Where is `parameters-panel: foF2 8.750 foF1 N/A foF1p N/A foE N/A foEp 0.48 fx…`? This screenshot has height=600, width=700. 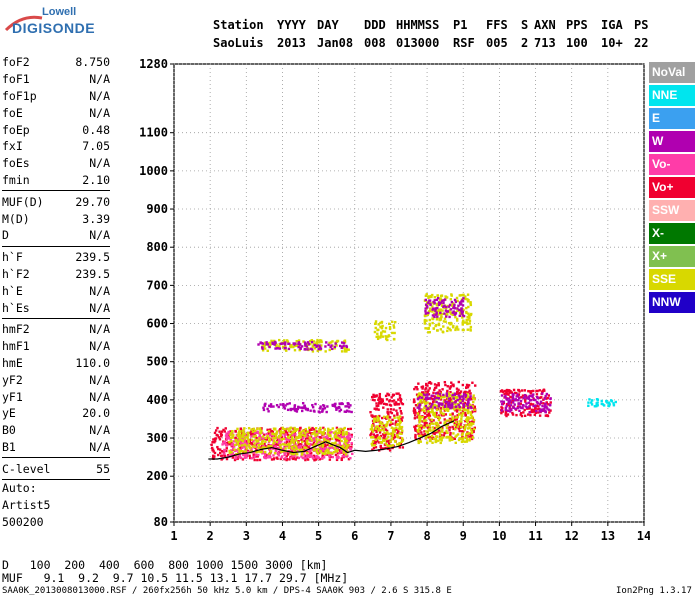 parameters-panel: foF2 8.750 foF1 N/A foF1p N/A foE N/A foEp 0.48 fx… is located at coordinates (56, 268).